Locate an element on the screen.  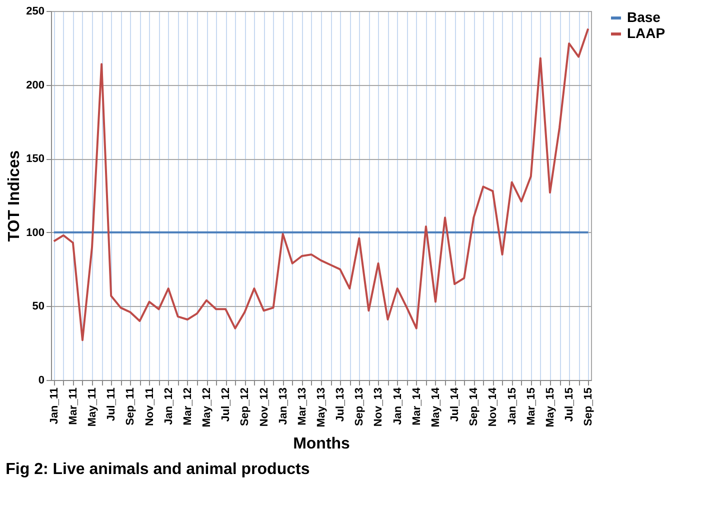
x-tick-label: Mar_11 is located at coordinates (73, 406).